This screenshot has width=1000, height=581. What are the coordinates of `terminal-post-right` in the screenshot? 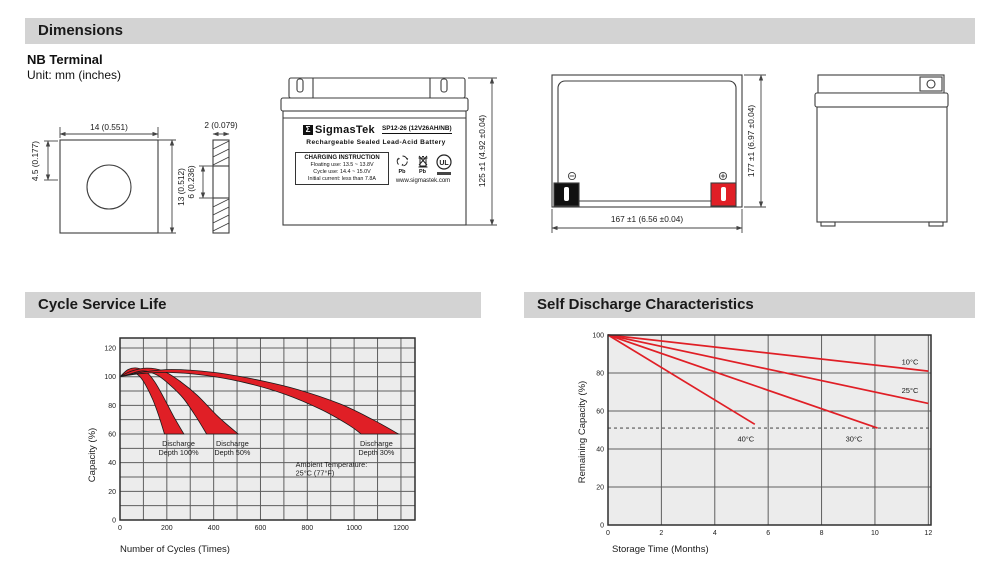 It's located at (444, 85).